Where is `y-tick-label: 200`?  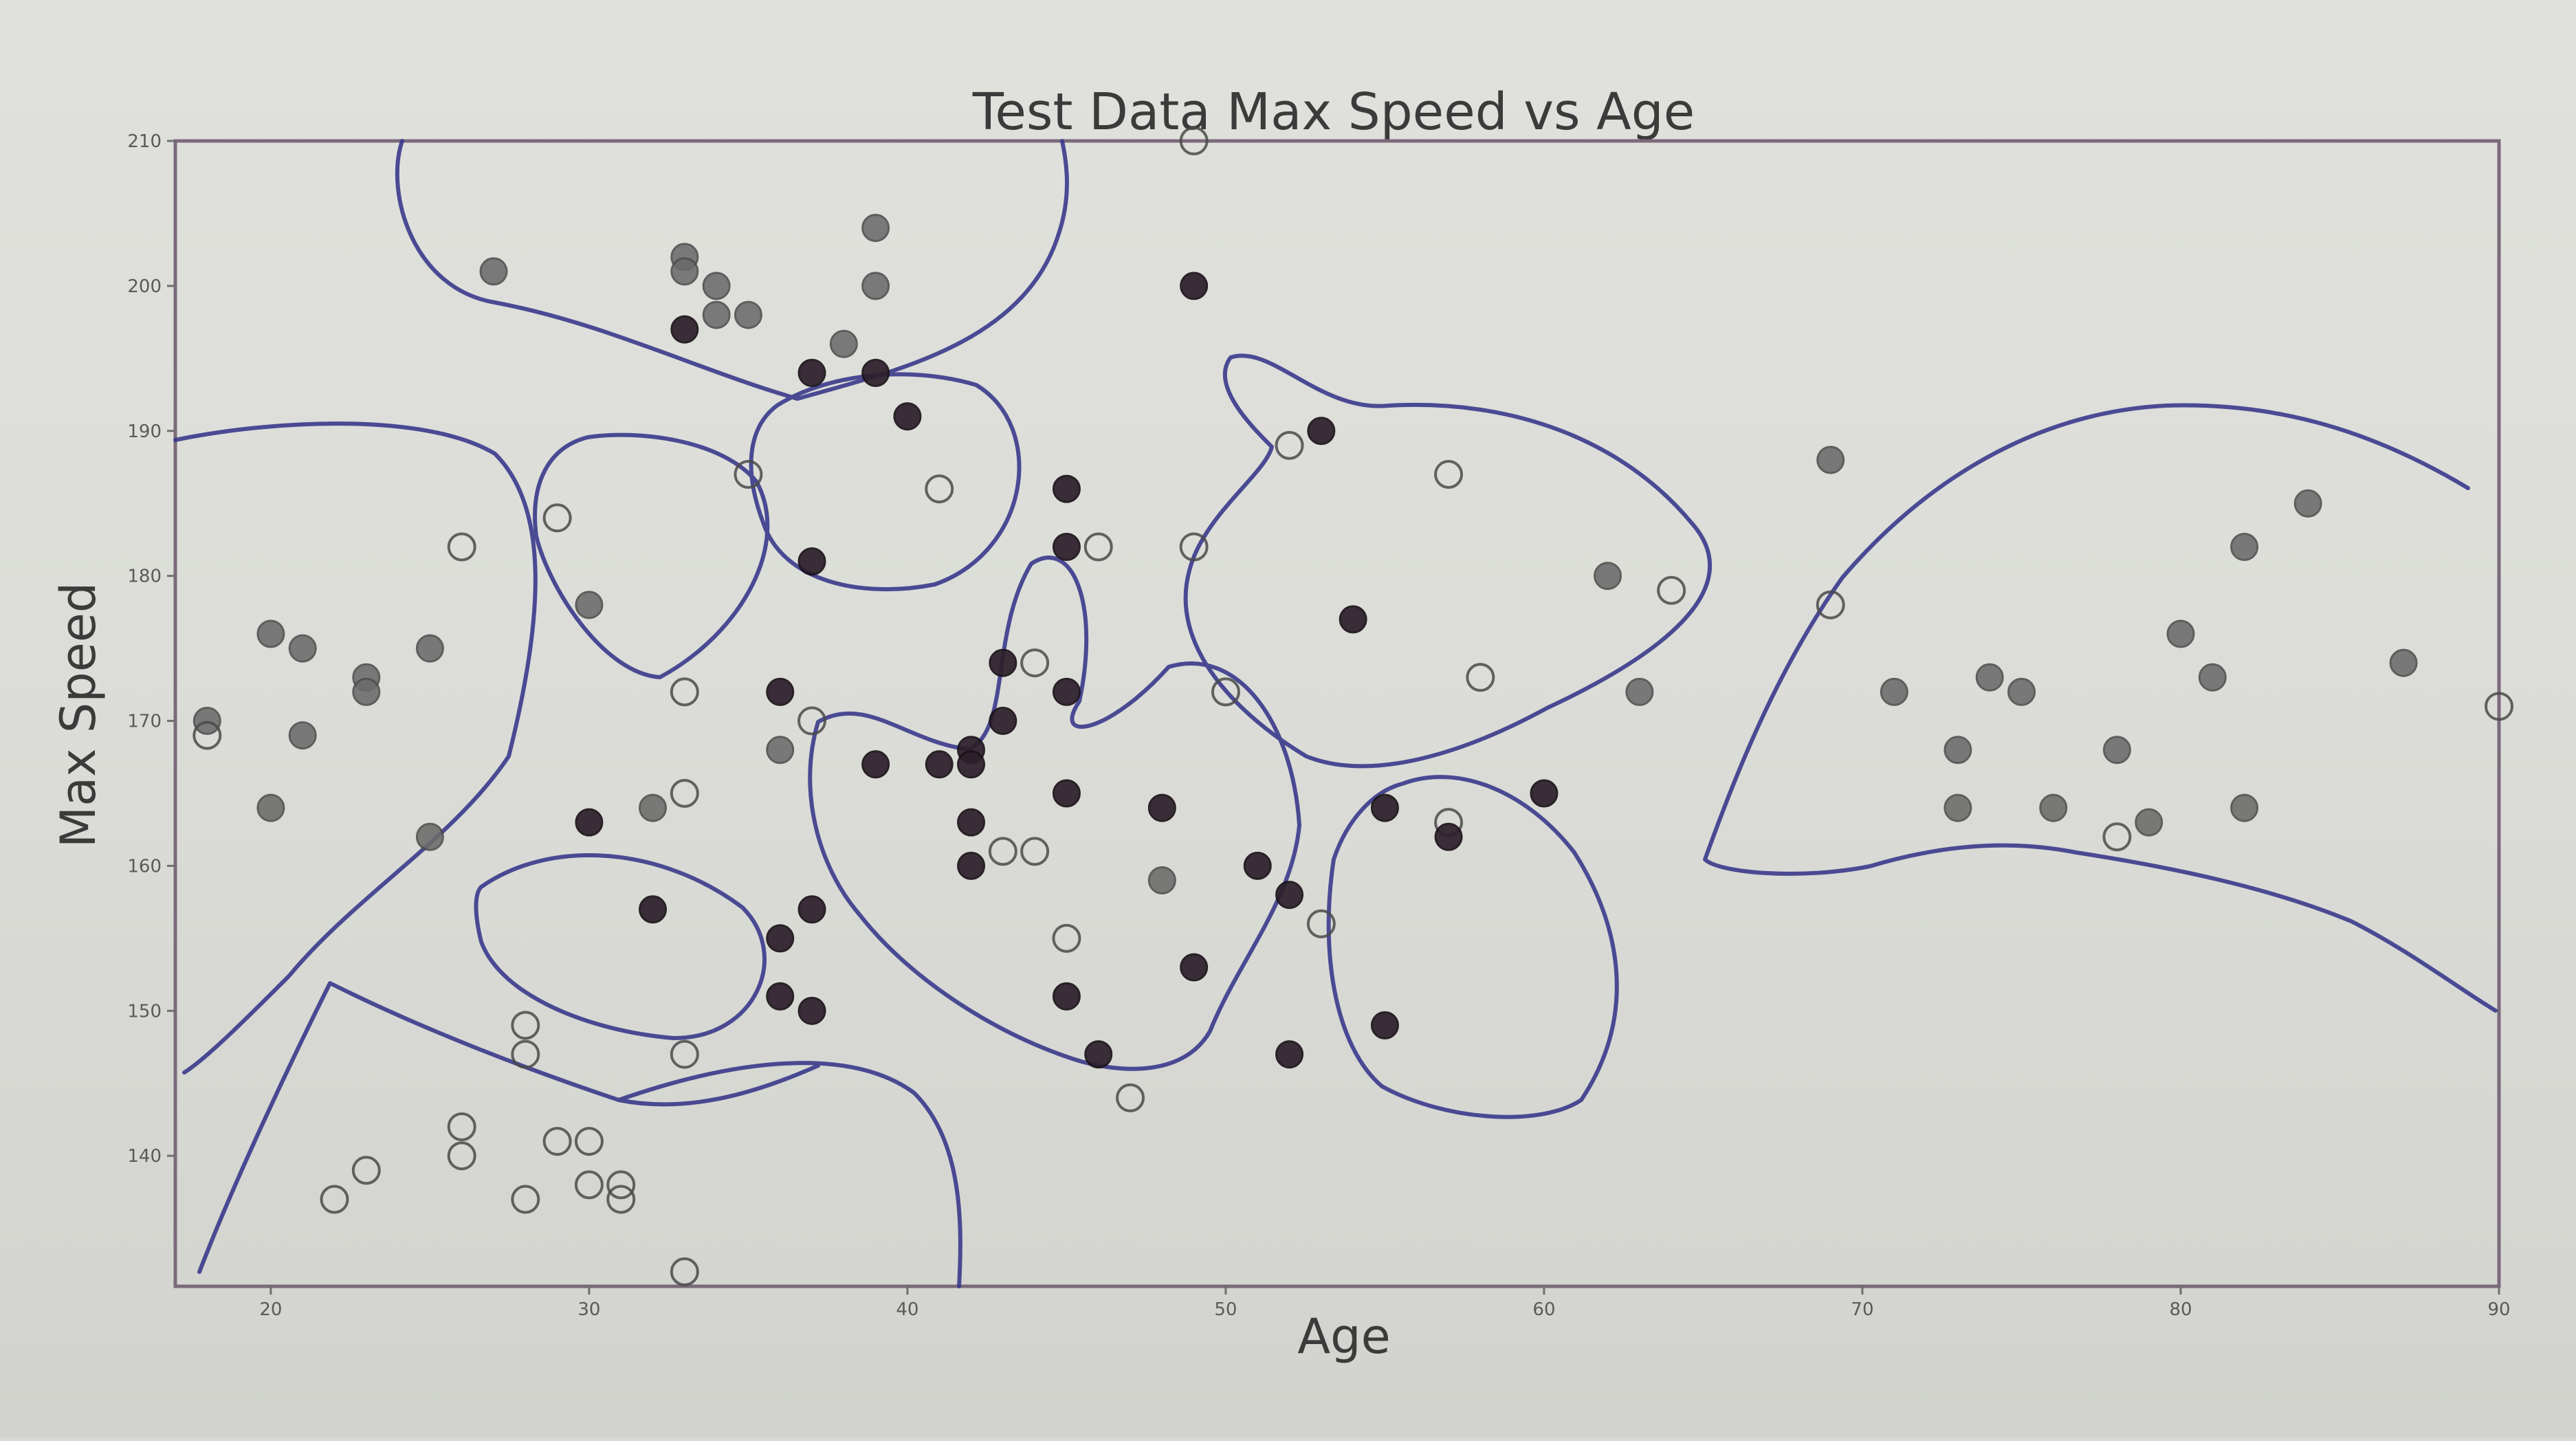
y-tick-label: 200 is located at coordinates (144, 286).